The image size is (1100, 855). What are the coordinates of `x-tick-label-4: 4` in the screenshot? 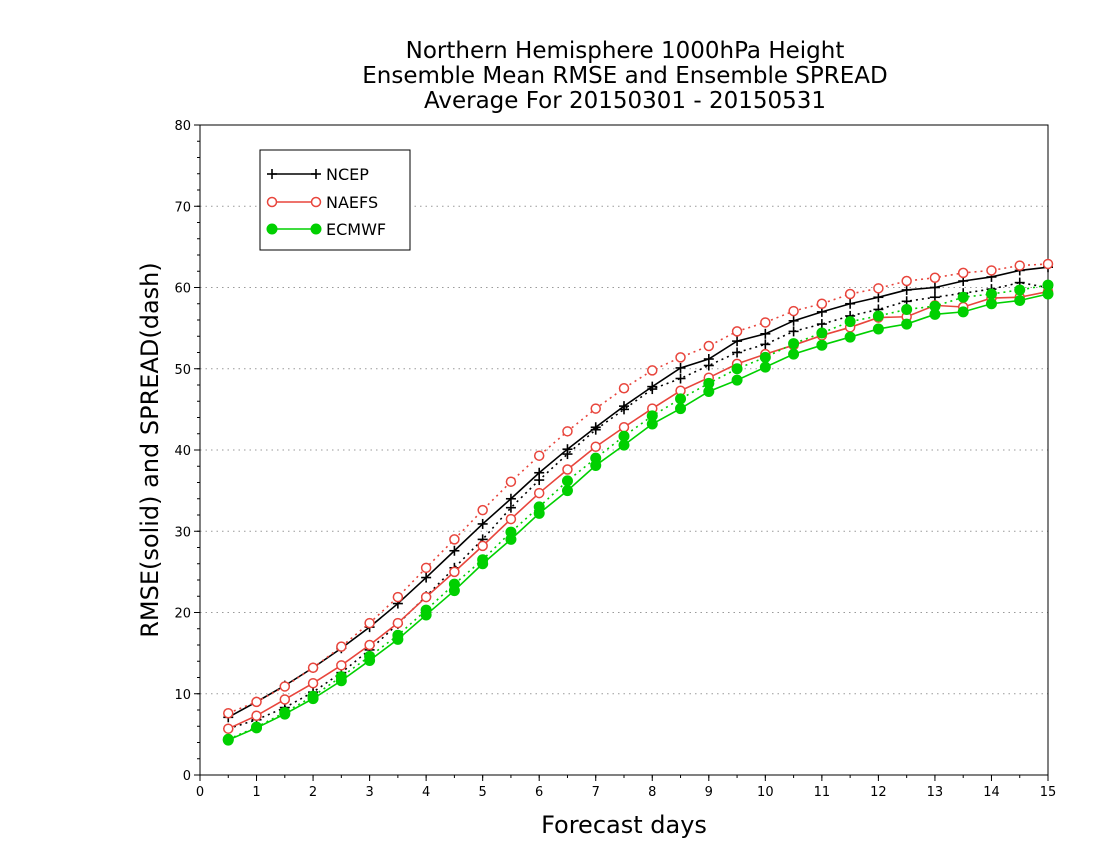 It's located at (426, 792).